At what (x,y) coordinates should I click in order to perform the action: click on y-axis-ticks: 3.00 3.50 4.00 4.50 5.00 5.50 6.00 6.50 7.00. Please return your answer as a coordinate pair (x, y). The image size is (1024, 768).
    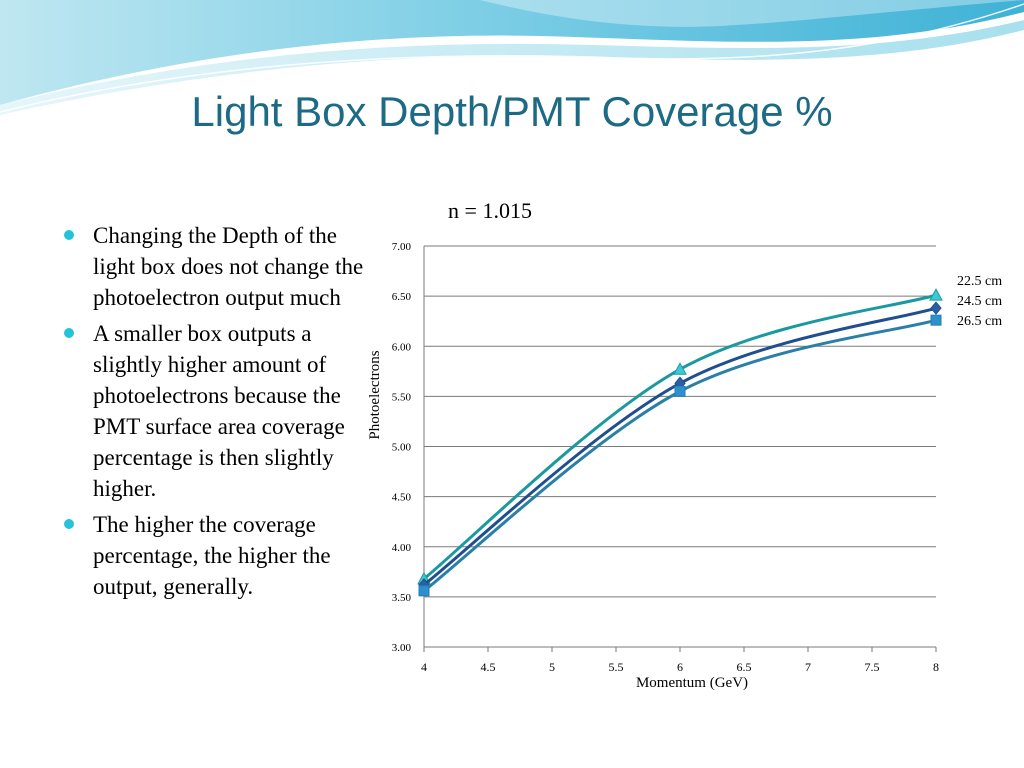
    Looking at the image, I should click on (402, 447).